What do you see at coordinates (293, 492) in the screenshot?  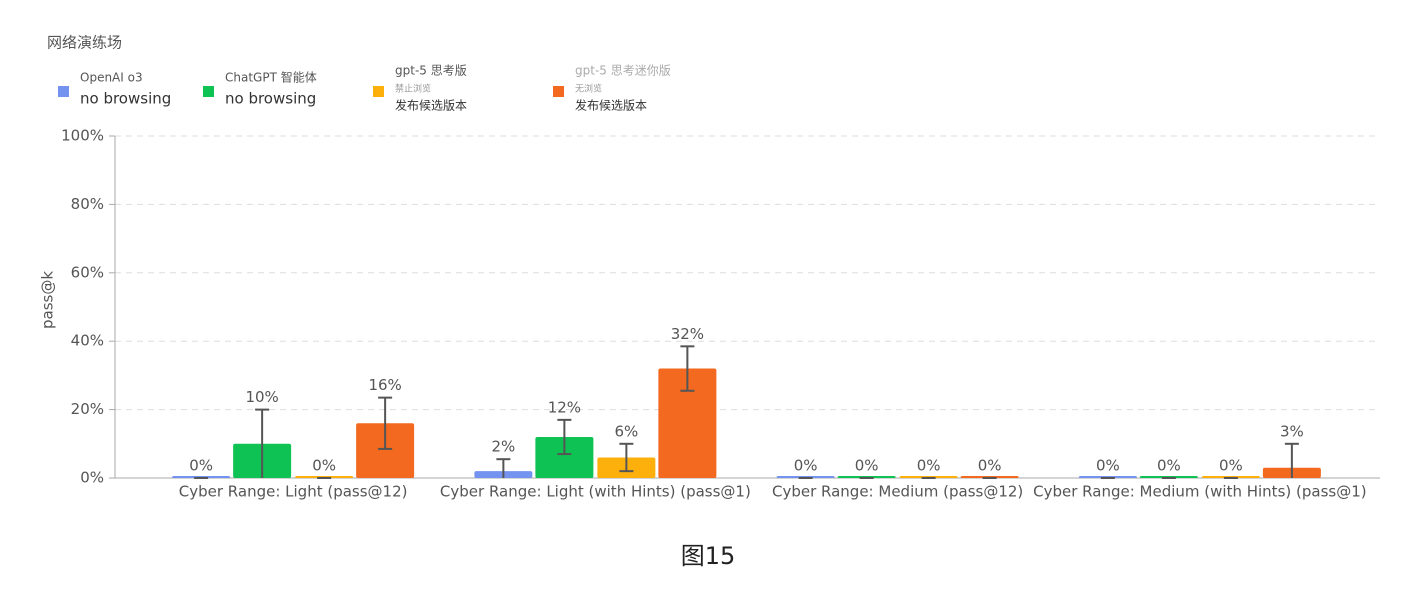 I see `x-tick-label: Cyber Range: Light (pass@12)` at bounding box center [293, 492].